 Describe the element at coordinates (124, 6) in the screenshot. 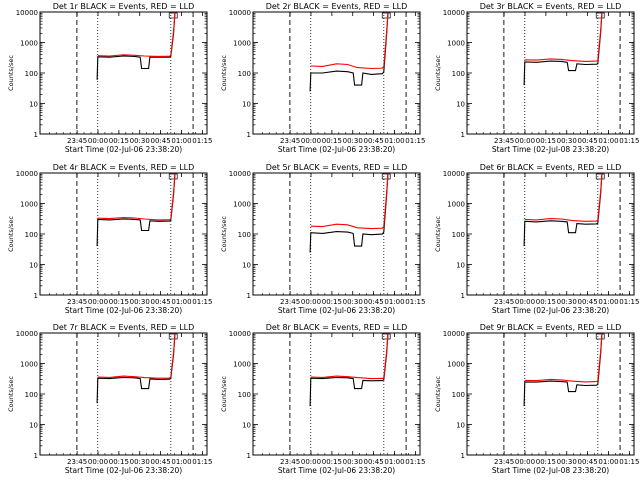

I see `panel-title: Det 1r BLACK = Events, RED = LLD` at that location.